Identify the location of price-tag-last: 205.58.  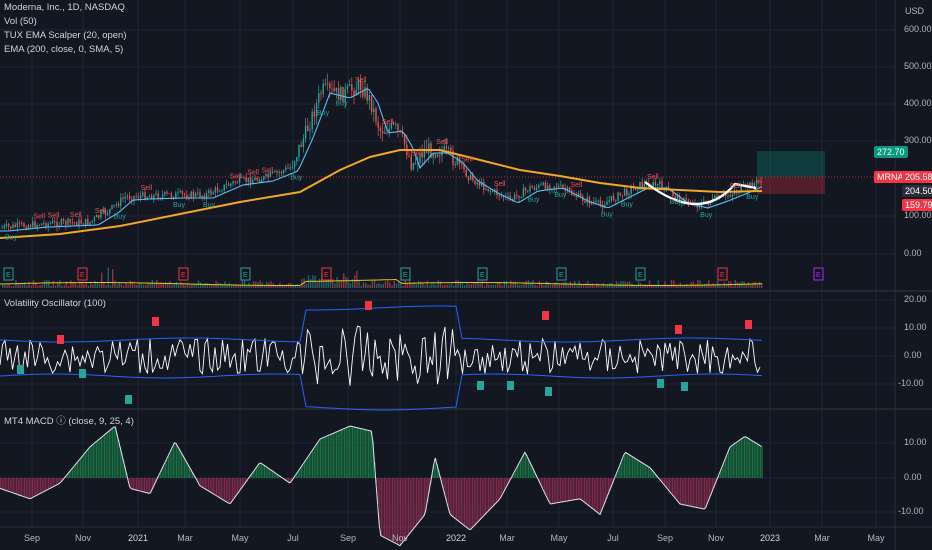
(917, 177).